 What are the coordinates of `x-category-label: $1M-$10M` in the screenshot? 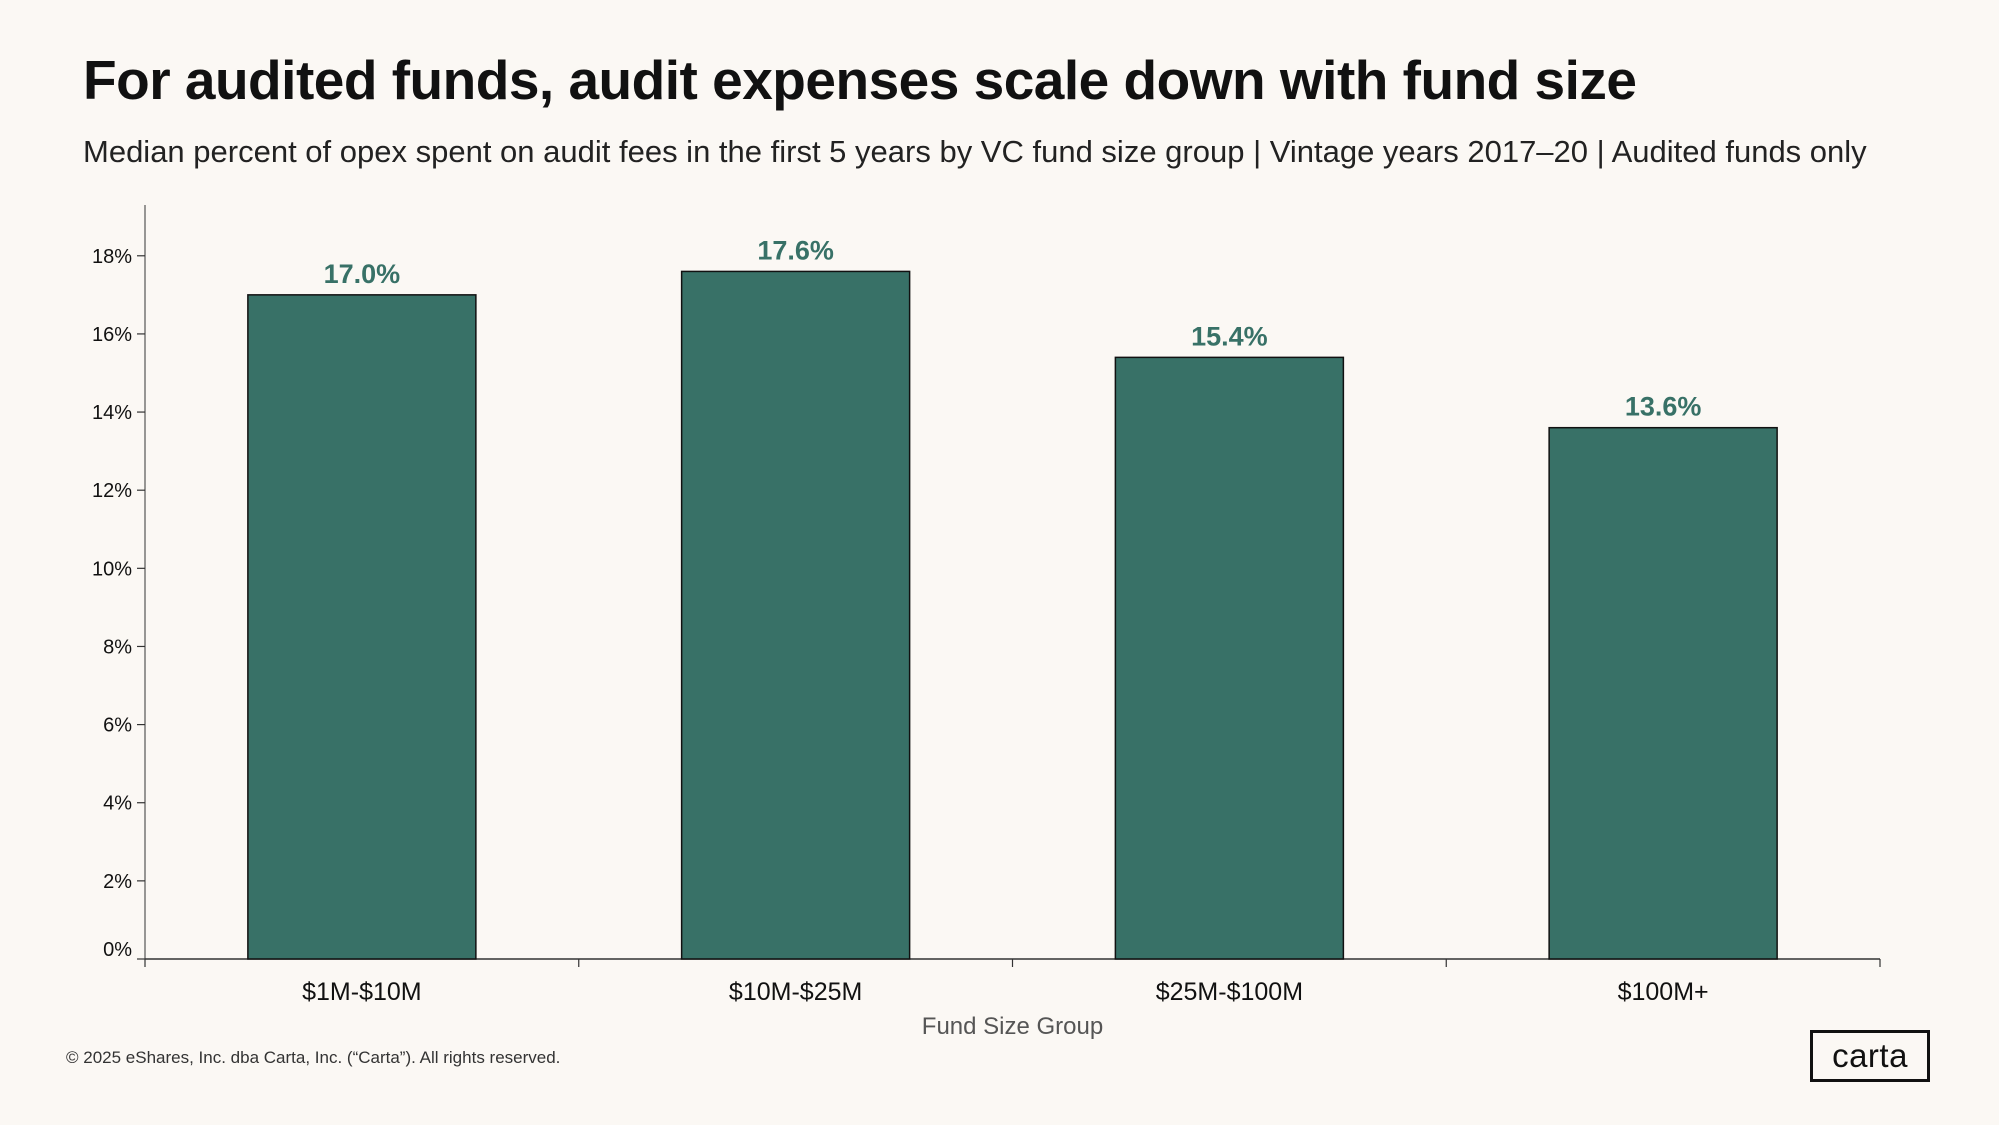 It's located at (362, 992).